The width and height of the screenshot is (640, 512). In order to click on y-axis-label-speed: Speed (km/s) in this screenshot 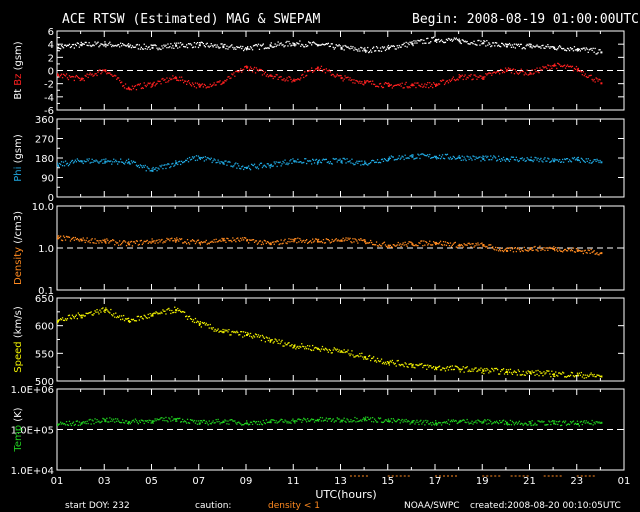, I will do `click(18, 339)`.